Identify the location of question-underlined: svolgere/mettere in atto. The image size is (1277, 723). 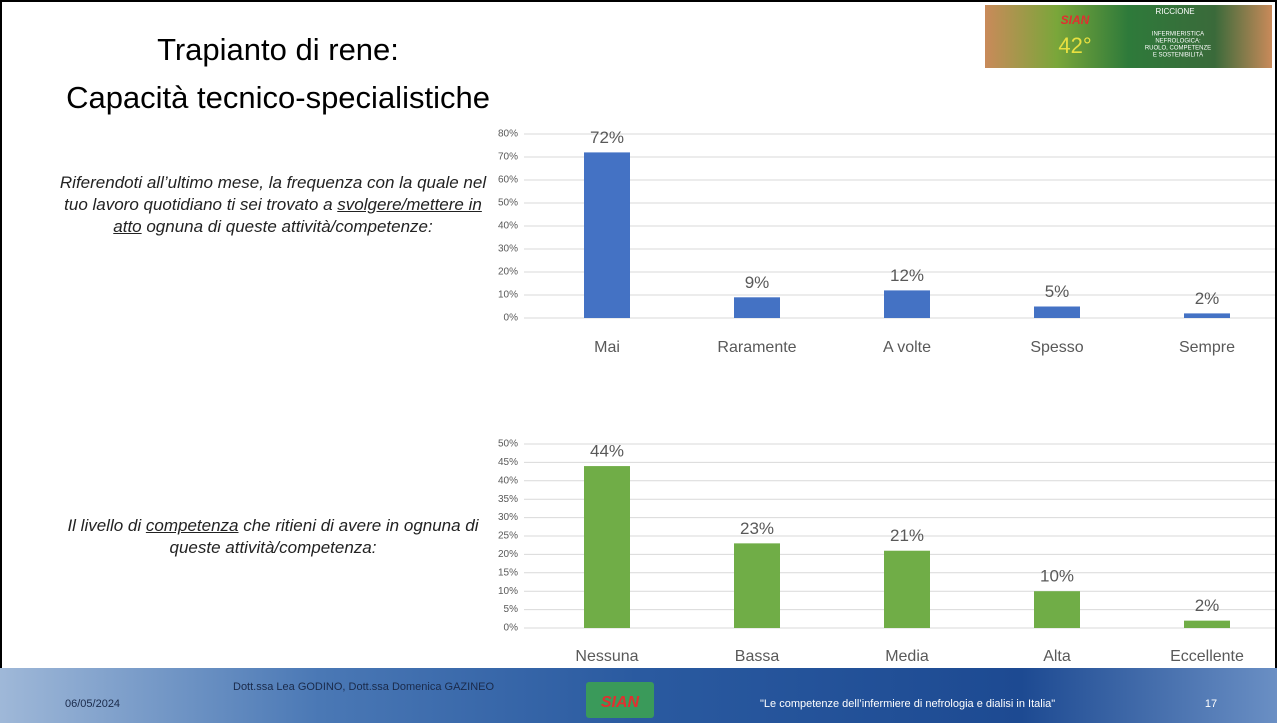
(297, 215).